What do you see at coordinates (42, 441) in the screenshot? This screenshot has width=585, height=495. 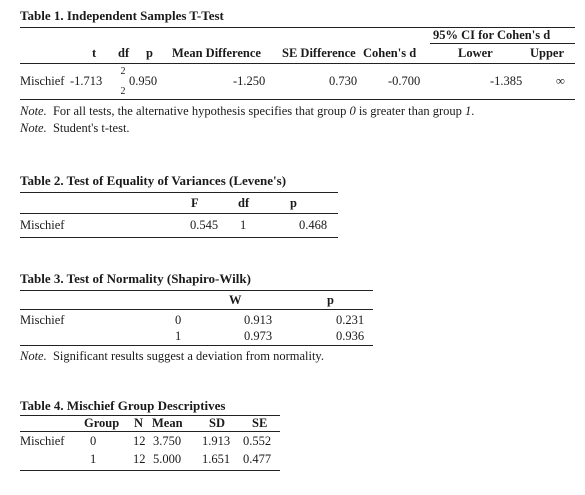 I see `table-4-row-label: Mischief` at bounding box center [42, 441].